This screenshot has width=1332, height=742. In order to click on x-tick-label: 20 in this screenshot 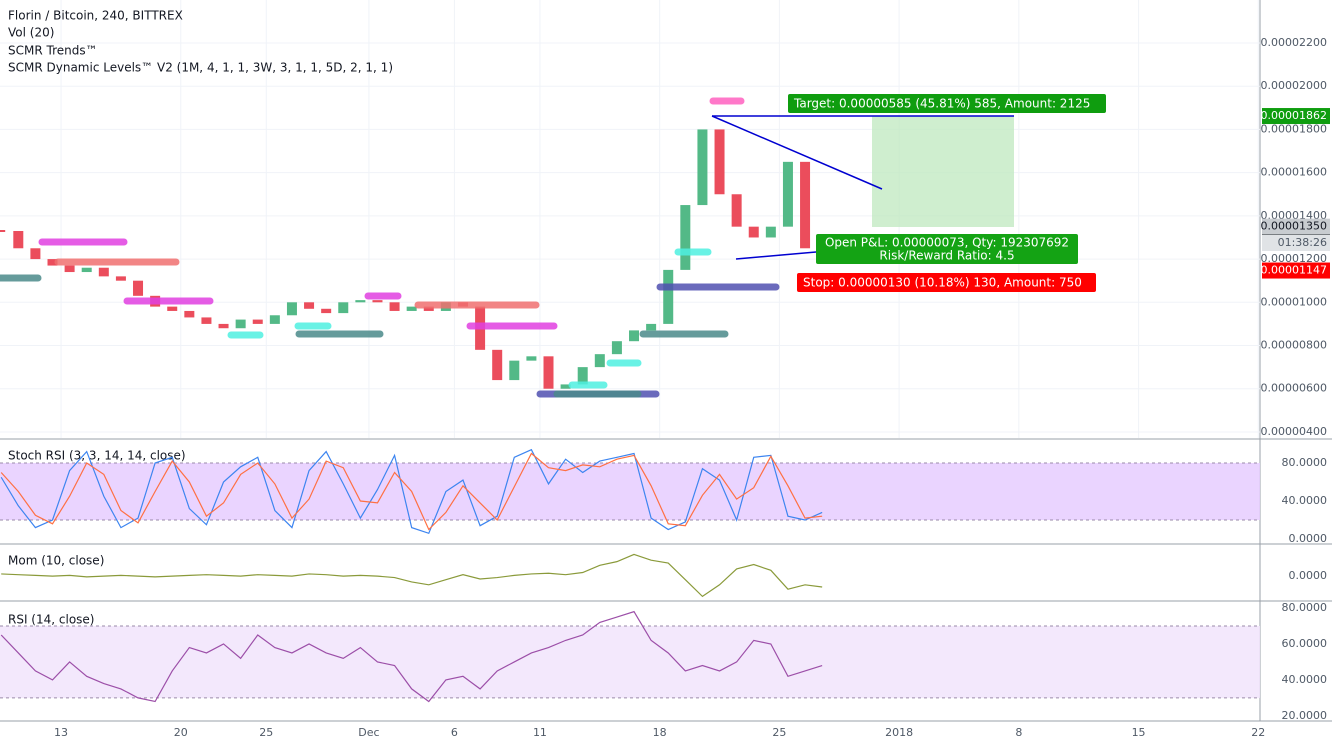, I will do `click(181, 732)`.